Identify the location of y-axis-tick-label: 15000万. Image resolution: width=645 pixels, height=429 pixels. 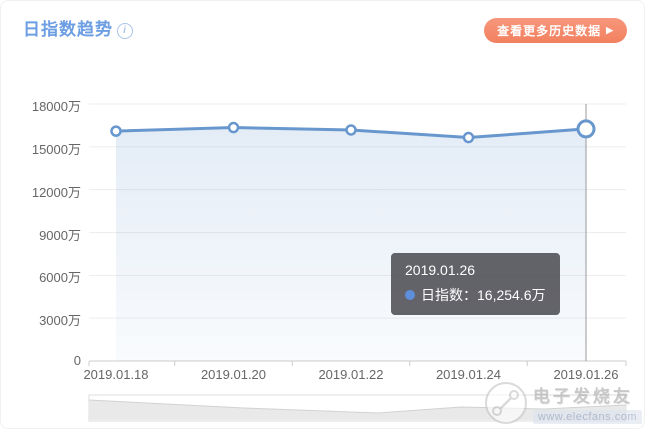
(56, 149).